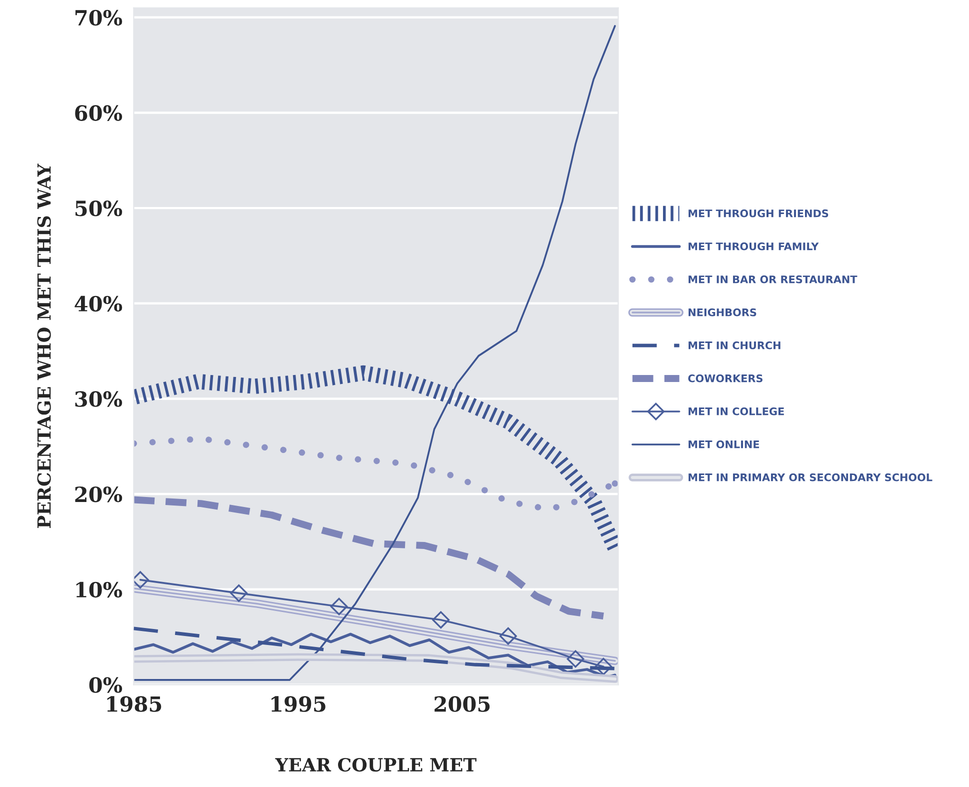 This screenshot has height=787, width=969. What do you see at coordinates (98, 494) in the screenshot?
I see `y-tick-label: 20%` at bounding box center [98, 494].